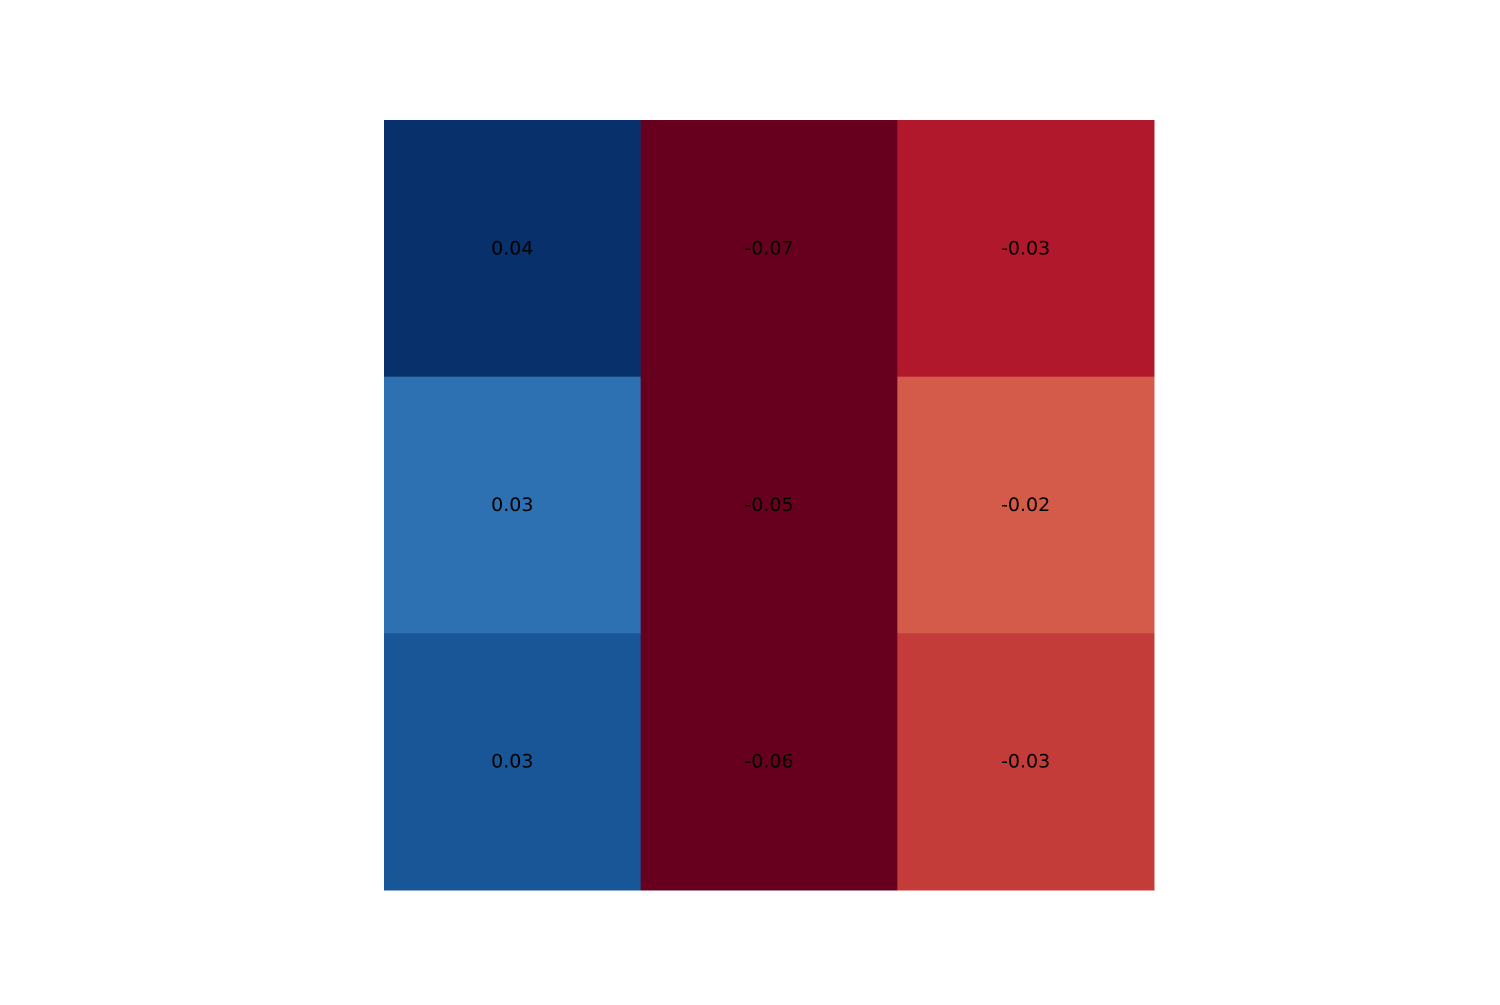 The height and width of the screenshot is (1005, 1500). I want to click on heatmap-cell-label-r2-c2: -0.03, so click(1025, 762).